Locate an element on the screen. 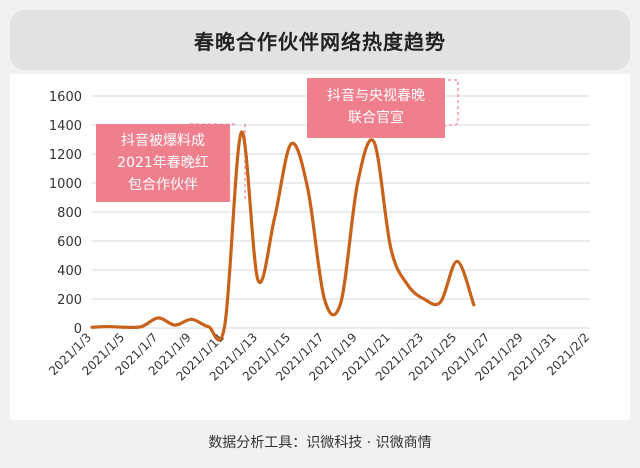 The image size is (640, 468). y-tick-label: 1200 is located at coordinates (65, 155).